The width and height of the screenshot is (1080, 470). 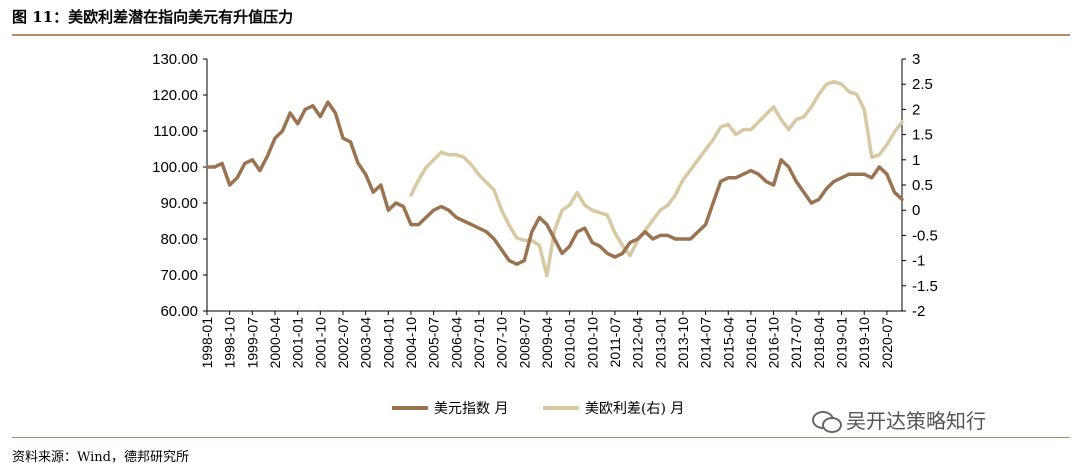 I want to click on x-tick-label: 2002-07, so click(x=343, y=343).